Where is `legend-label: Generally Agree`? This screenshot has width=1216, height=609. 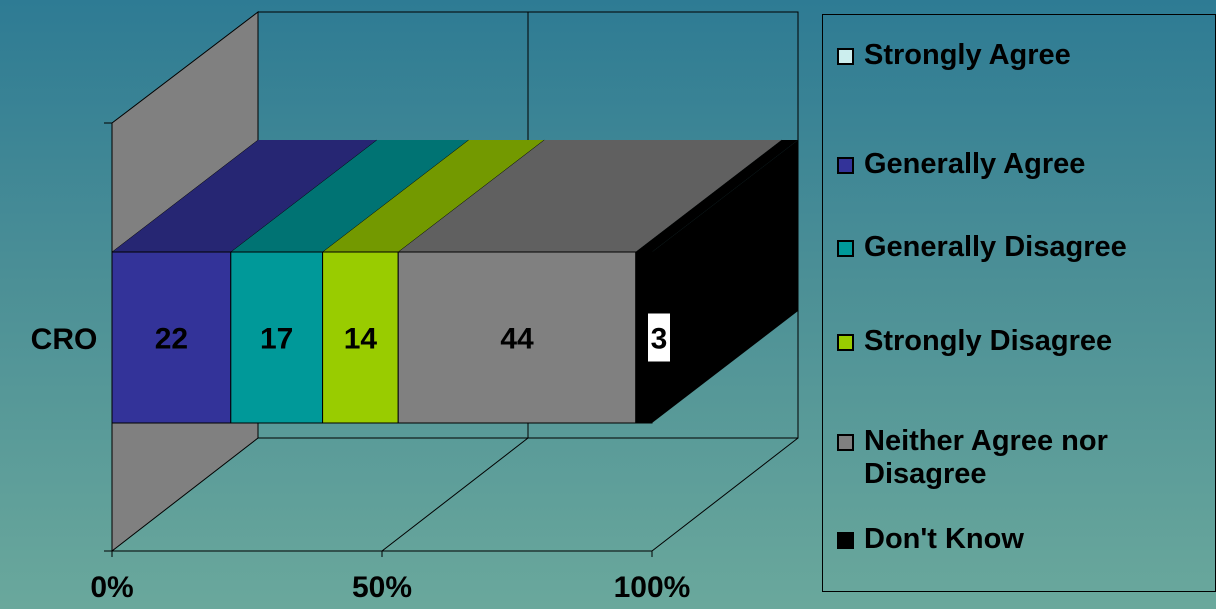
legend-label: Generally Agree is located at coordinates (975, 164).